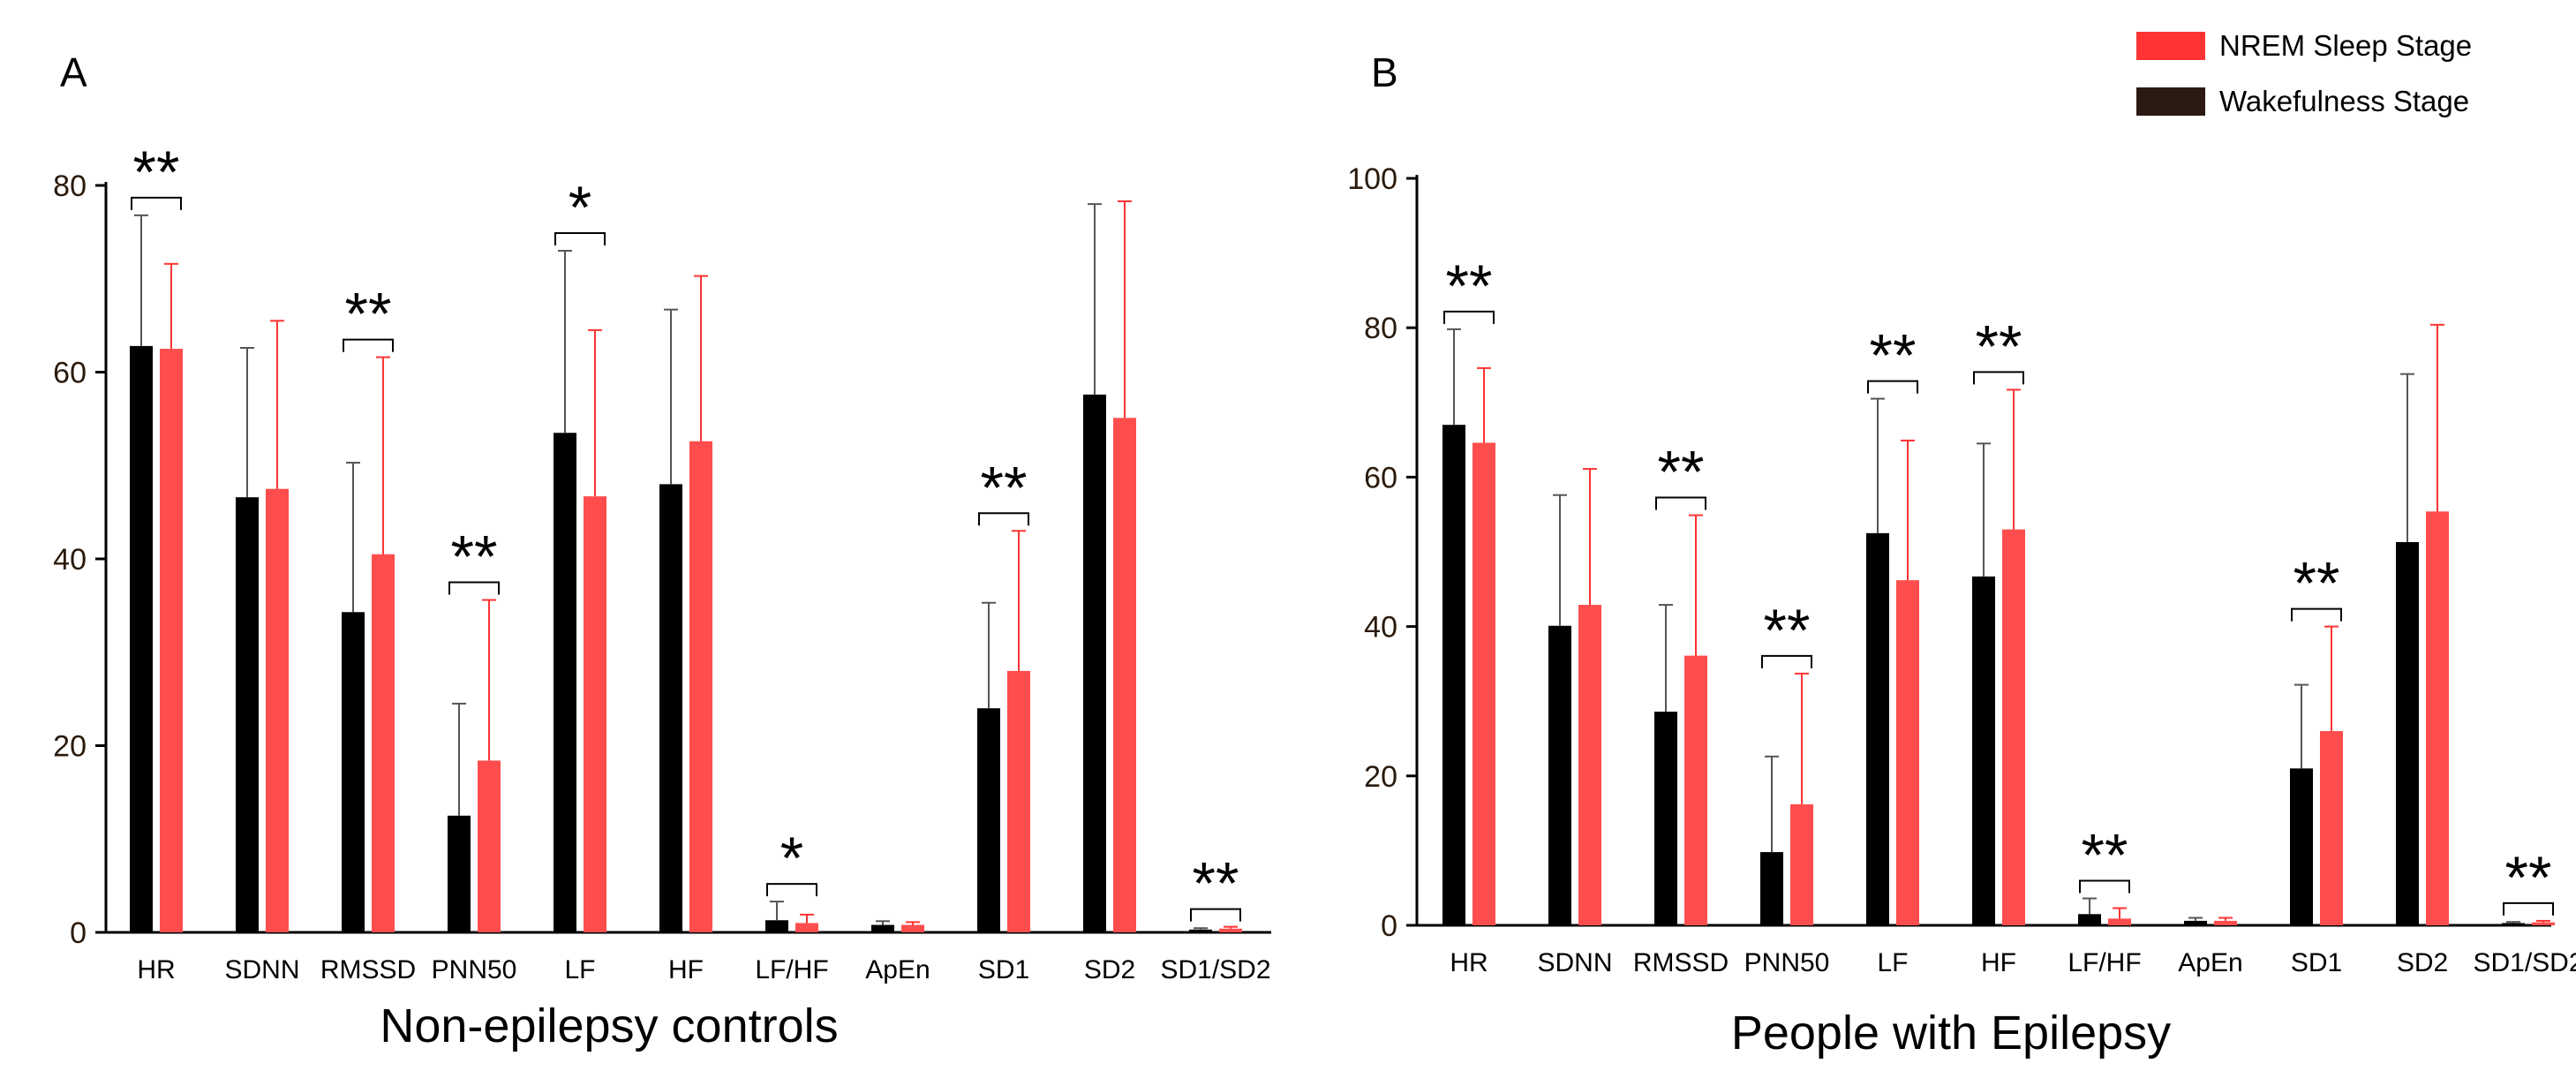 This screenshot has width=2576, height=1086. Describe the element at coordinates (156, 970) in the screenshot. I see `x-tick-label: HR` at that location.